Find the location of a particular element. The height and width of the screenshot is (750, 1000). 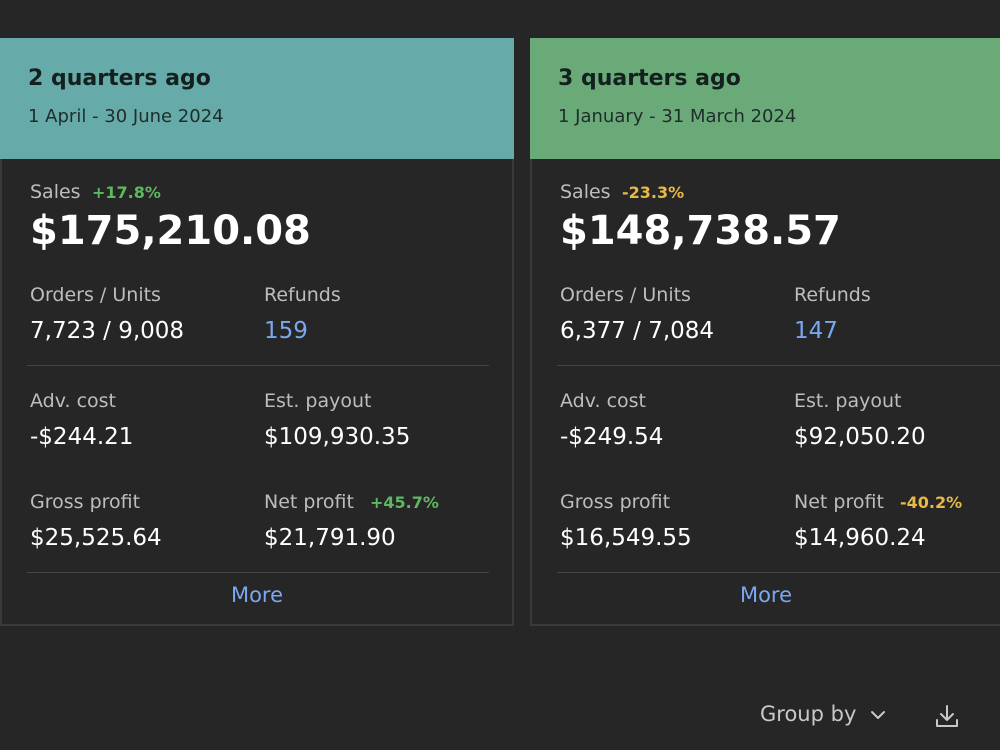

sales-change: -23.3% is located at coordinates (653, 192).